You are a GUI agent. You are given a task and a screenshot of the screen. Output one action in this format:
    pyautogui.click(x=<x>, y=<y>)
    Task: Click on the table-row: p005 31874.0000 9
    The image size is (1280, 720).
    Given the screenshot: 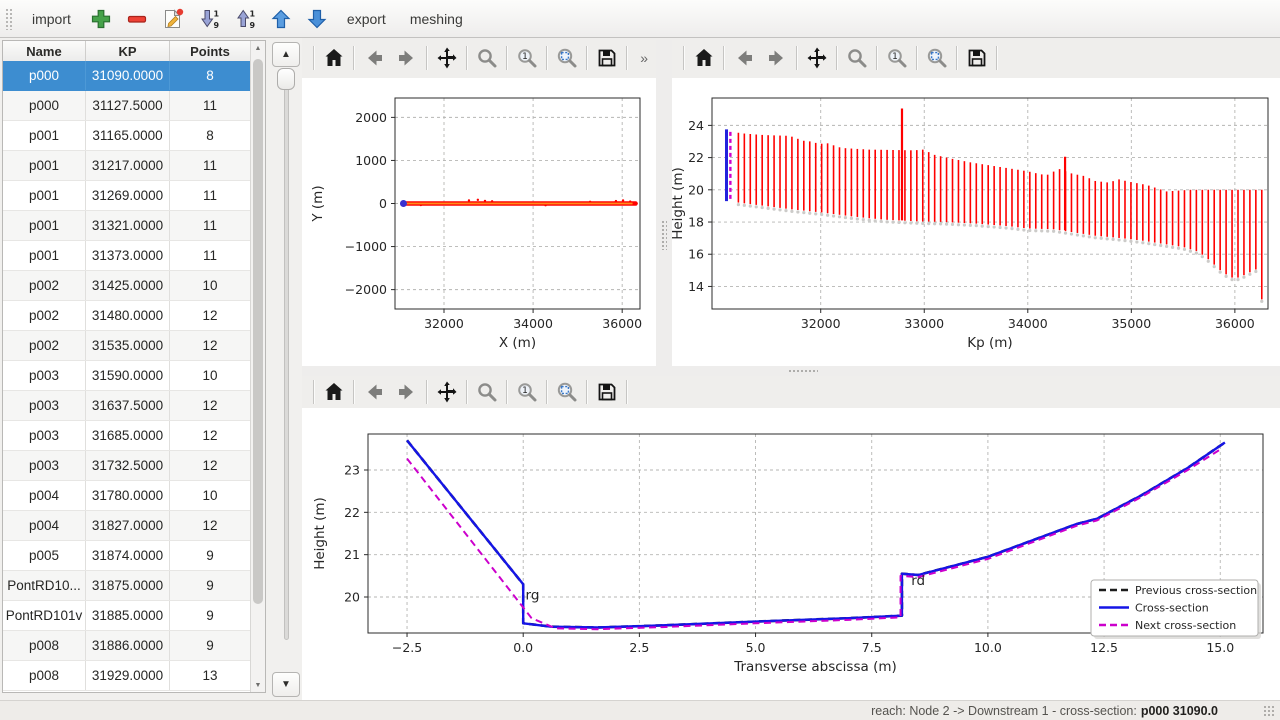 What is the action you would take?
    pyautogui.click(x=127, y=556)
    